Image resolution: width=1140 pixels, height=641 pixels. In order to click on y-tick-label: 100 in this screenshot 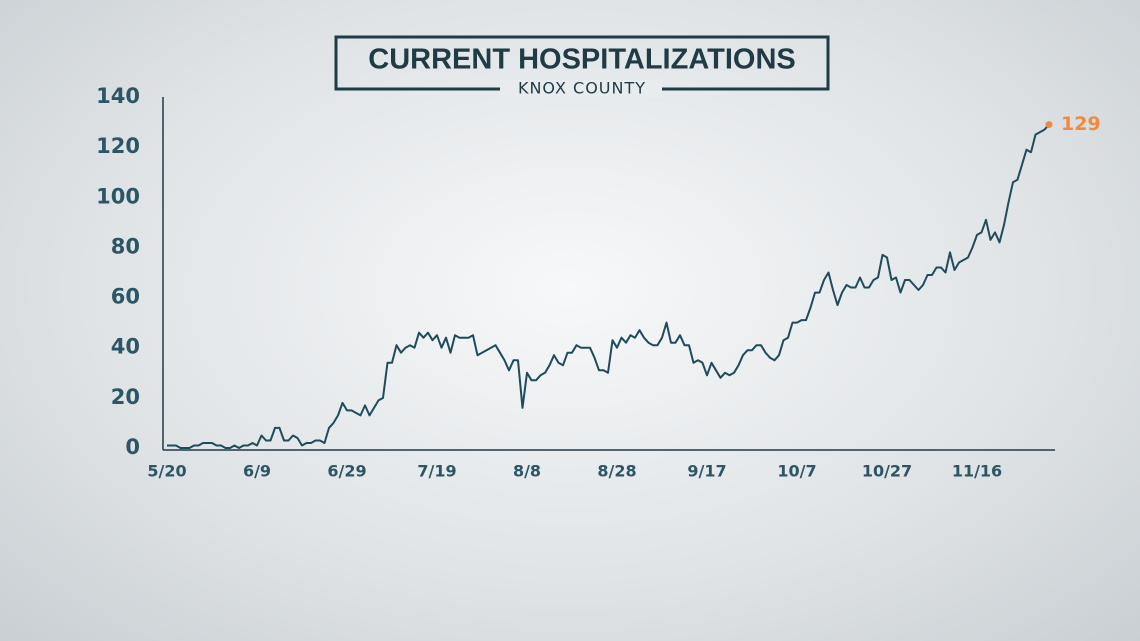, I will do `click(118, 196)`.